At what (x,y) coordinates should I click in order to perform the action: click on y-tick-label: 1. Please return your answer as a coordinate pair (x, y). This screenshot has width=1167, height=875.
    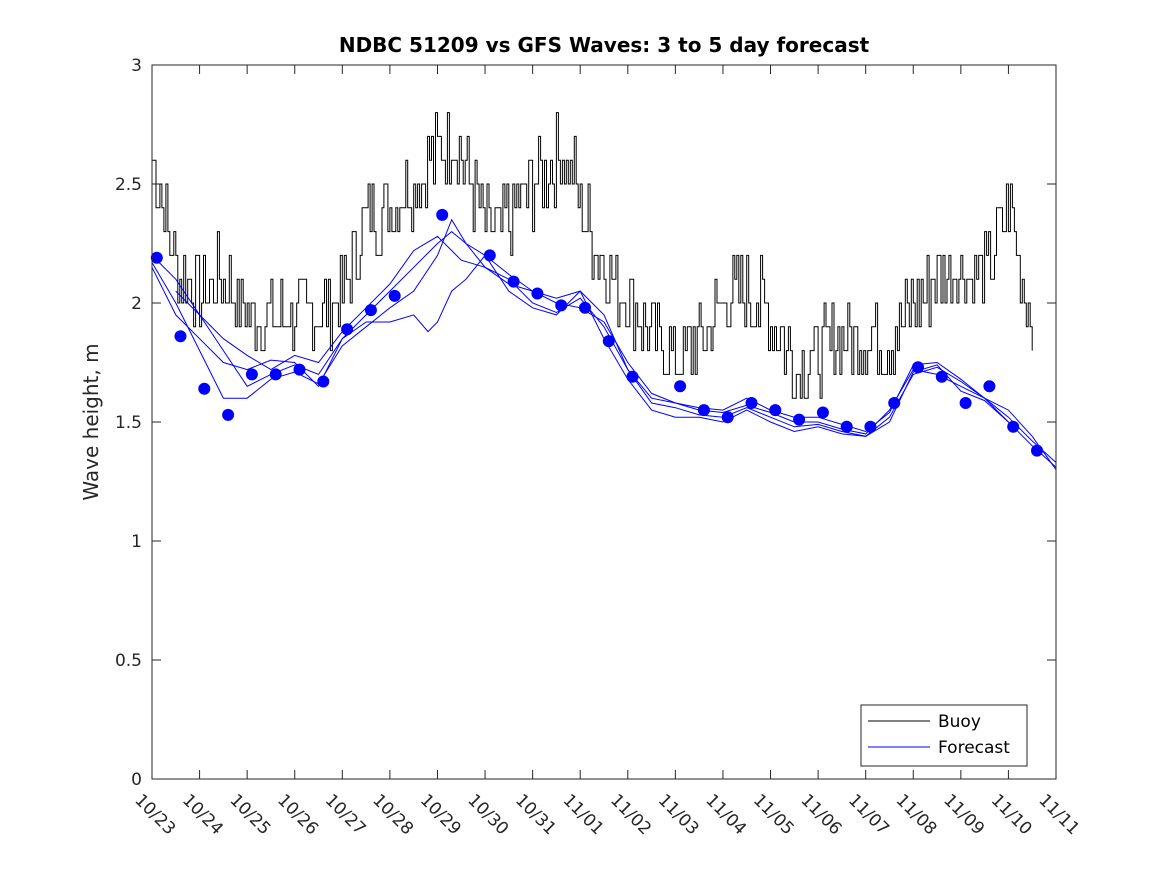
    Looking at the image, I should click on (136, 542).